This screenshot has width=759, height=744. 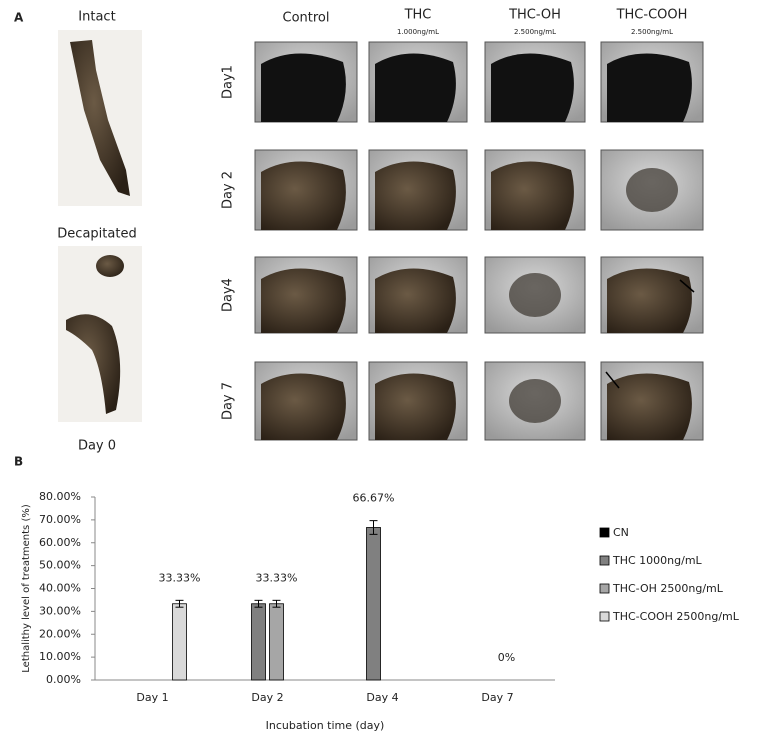 What do you see at coordinates (306, 18) in the screenshot?
I see `column-header: Control` at bounding box center [306, 18].